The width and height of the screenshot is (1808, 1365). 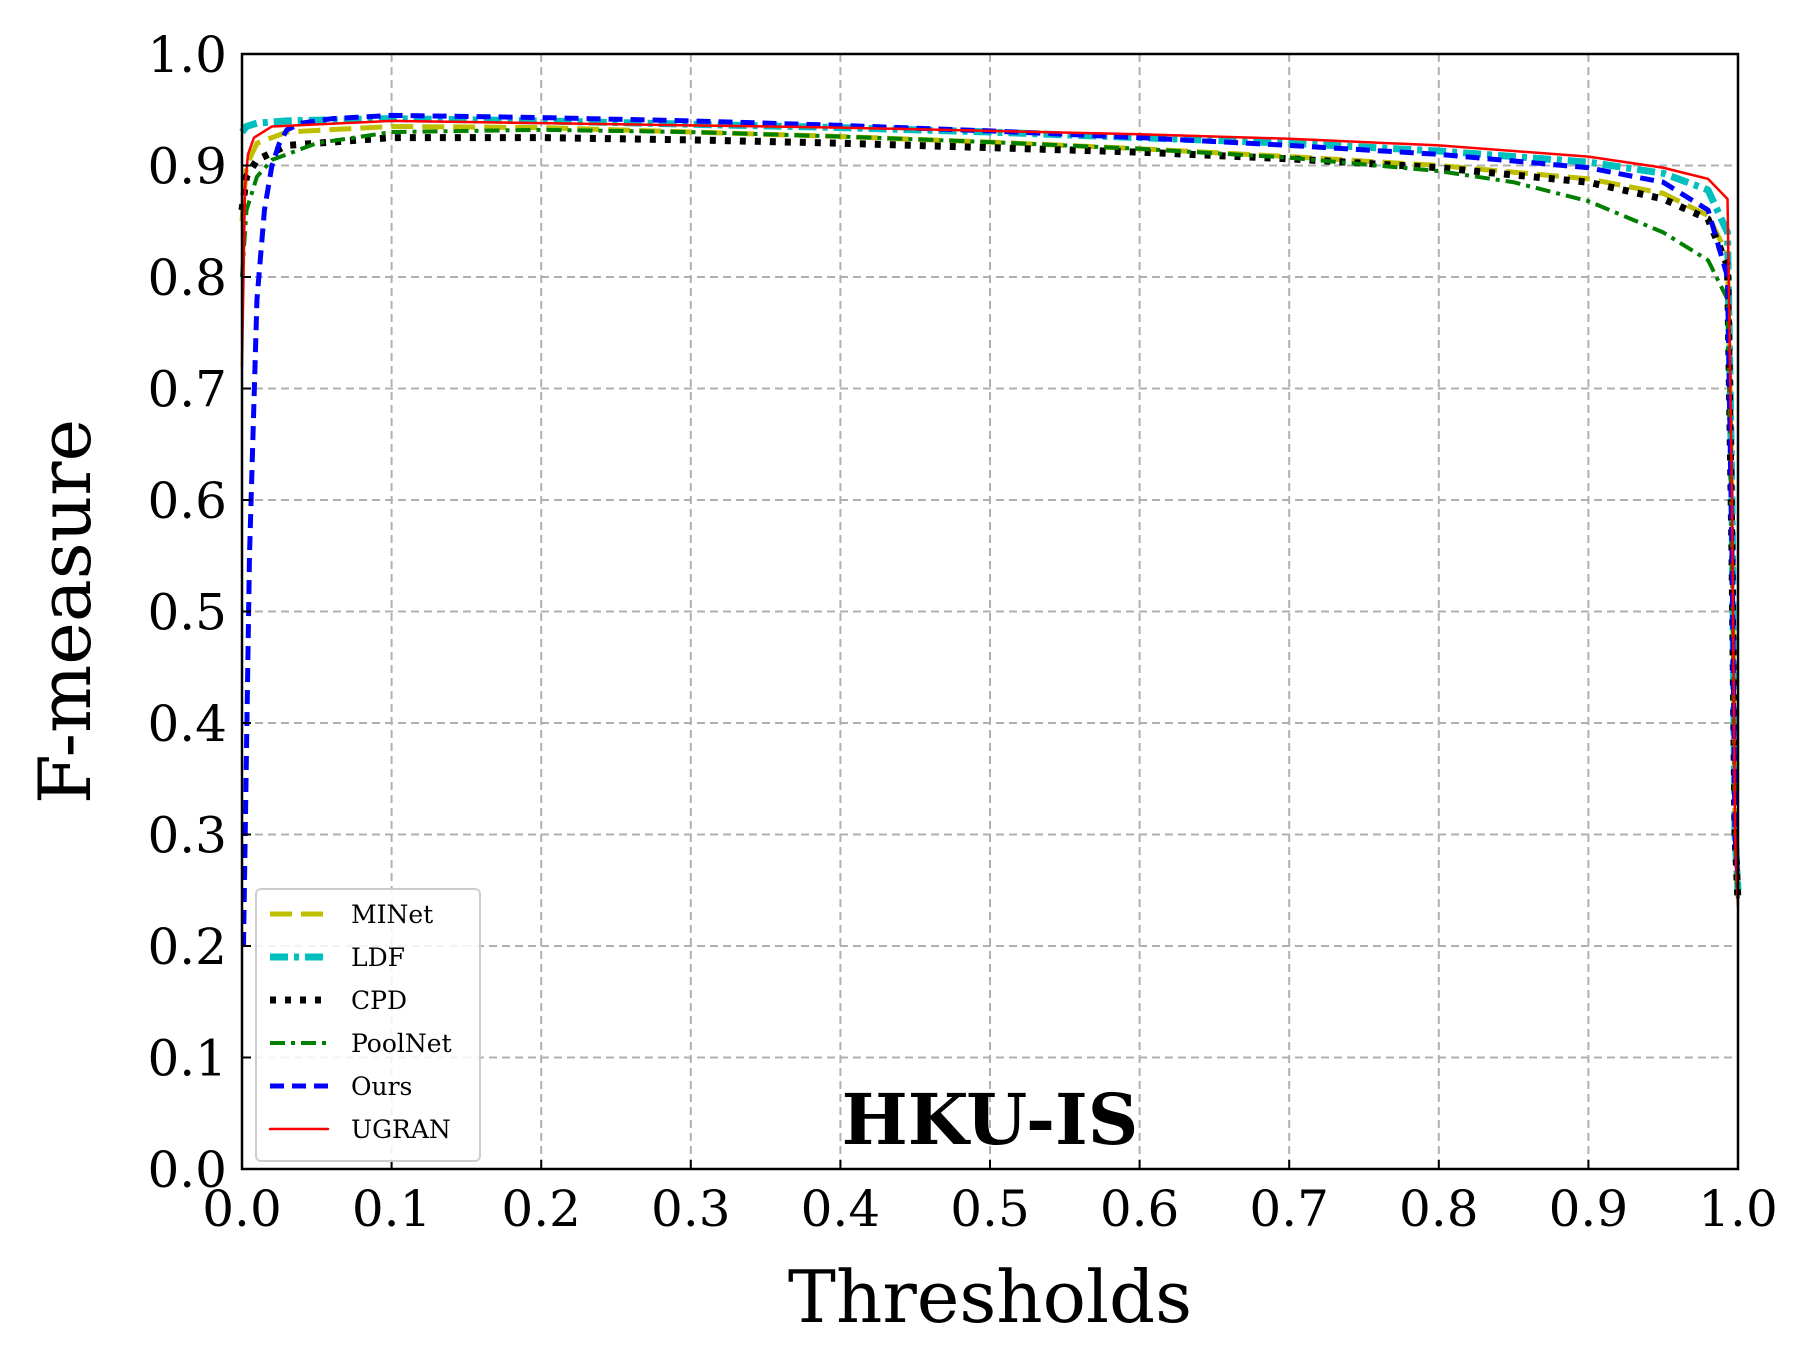 I want to click on x-tick-label: 0.6, so click(x=1140, y=1209).